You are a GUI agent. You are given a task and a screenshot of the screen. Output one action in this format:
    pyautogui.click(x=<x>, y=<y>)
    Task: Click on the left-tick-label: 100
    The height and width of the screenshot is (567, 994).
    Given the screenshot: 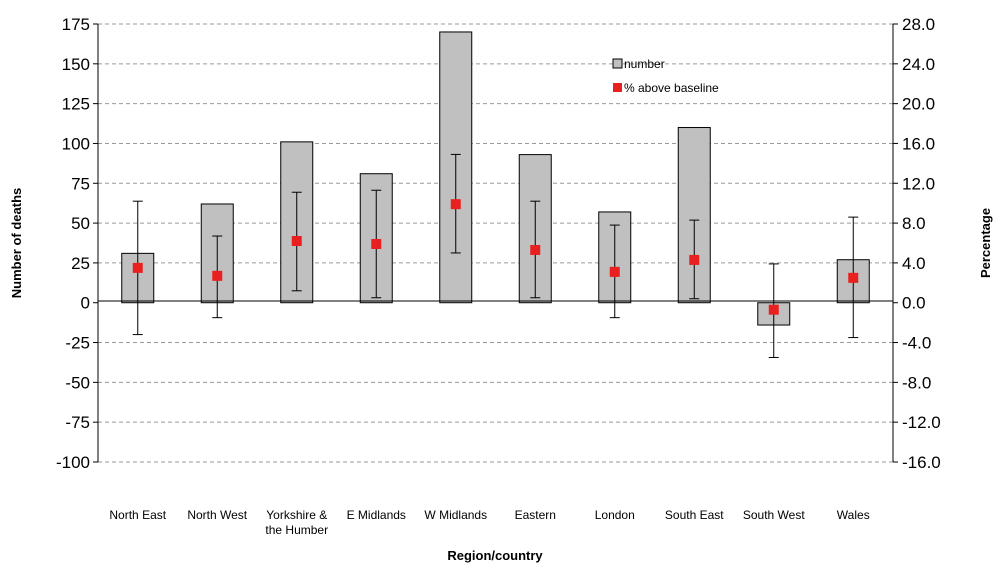 What is the action you would take?
    pyautogui.click(x=76, y=143)
    